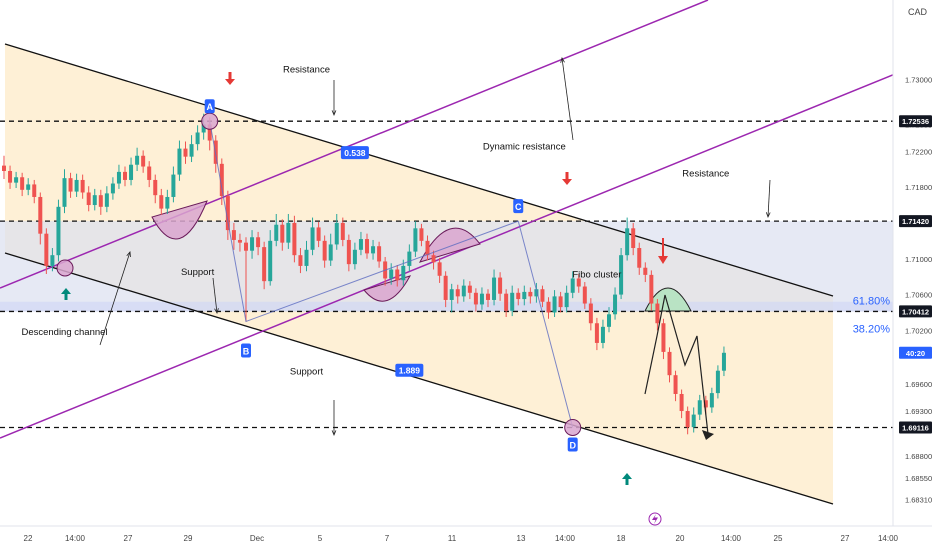 This screenshot has width=932, height=555. I want to click on price-badge, so click(915, 427).